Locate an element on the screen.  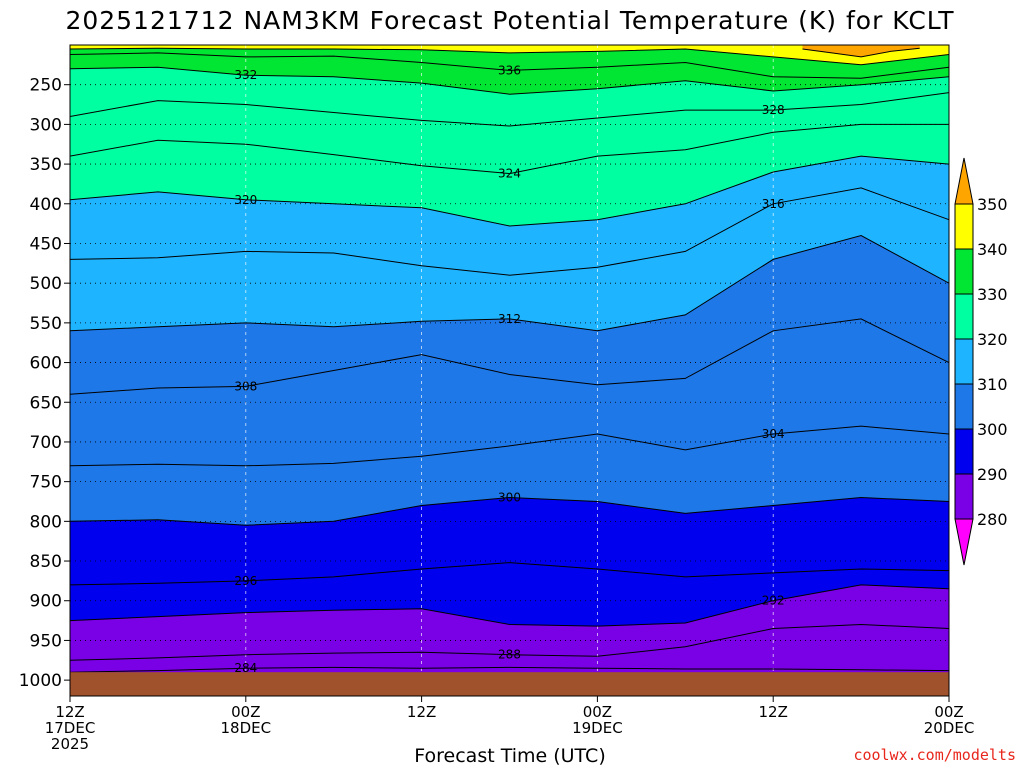
y-tick-label-4: 450 is located at coordinates (46, 244).